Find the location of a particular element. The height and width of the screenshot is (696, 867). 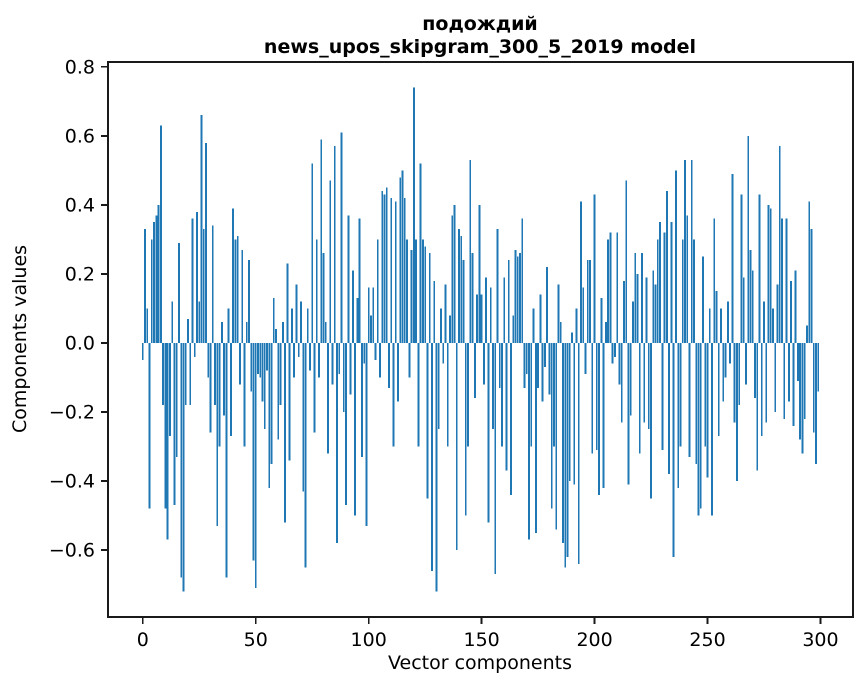

y-tick-label: 0.6 is located at coordinates (80, 136).